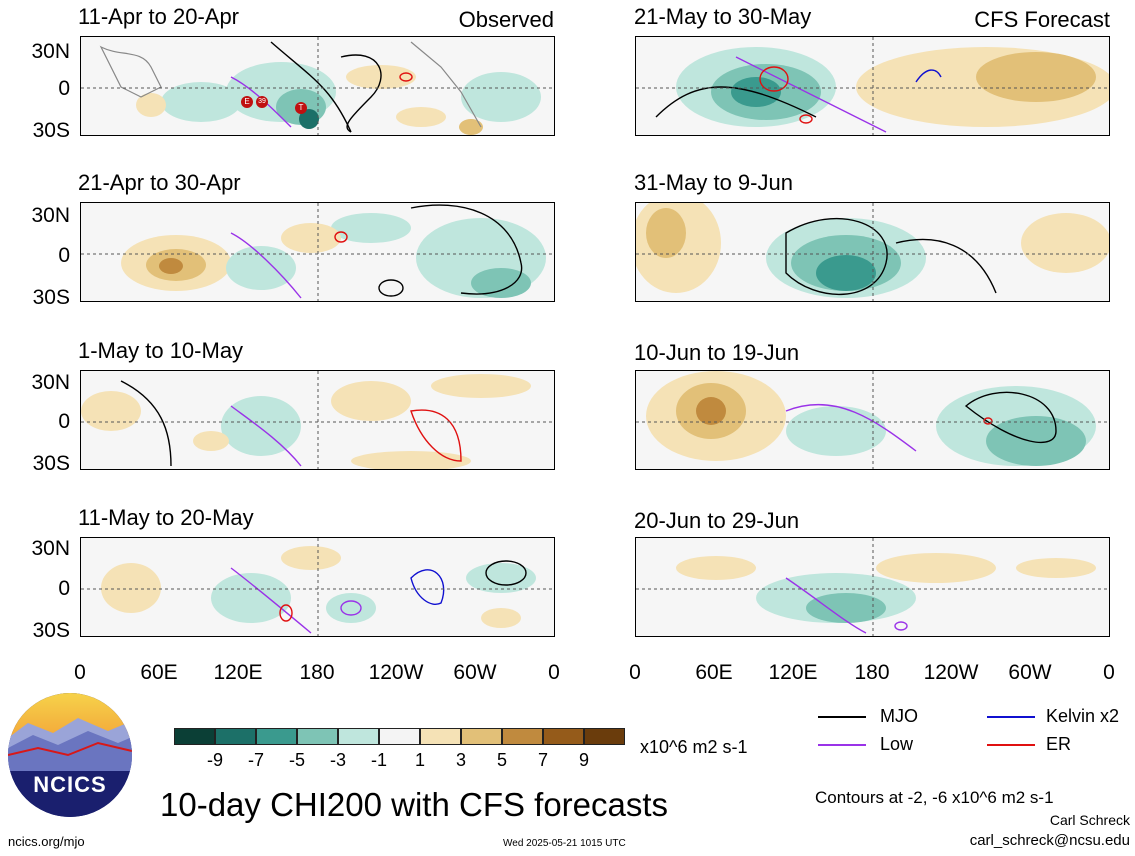 This screenshot has height=856, width=1135. What do you see at coordinates (717, 520) in the screenshot?
I see `panel-title-8: 20-Jun to 29-Jun` at bounding box center [717, 520].